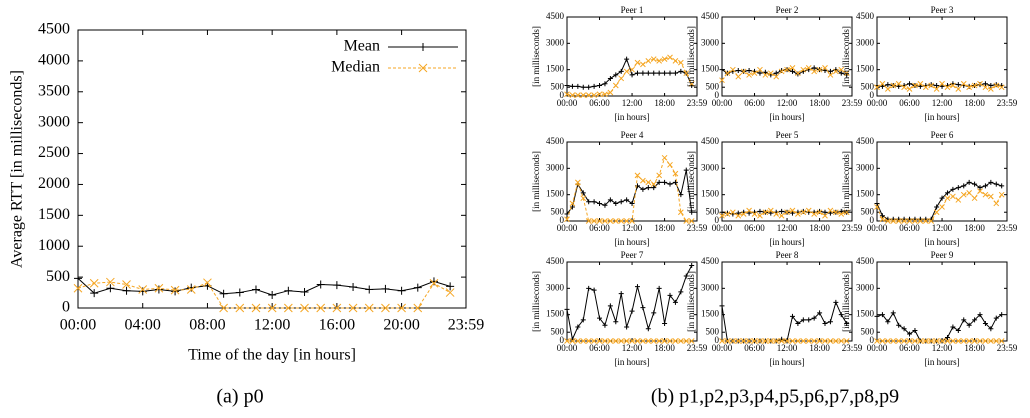 The height and width of the screenshot is (418, 1030). Describe the element at coordinates (939, 206) in the screenshot. I see `series-line` at that location.